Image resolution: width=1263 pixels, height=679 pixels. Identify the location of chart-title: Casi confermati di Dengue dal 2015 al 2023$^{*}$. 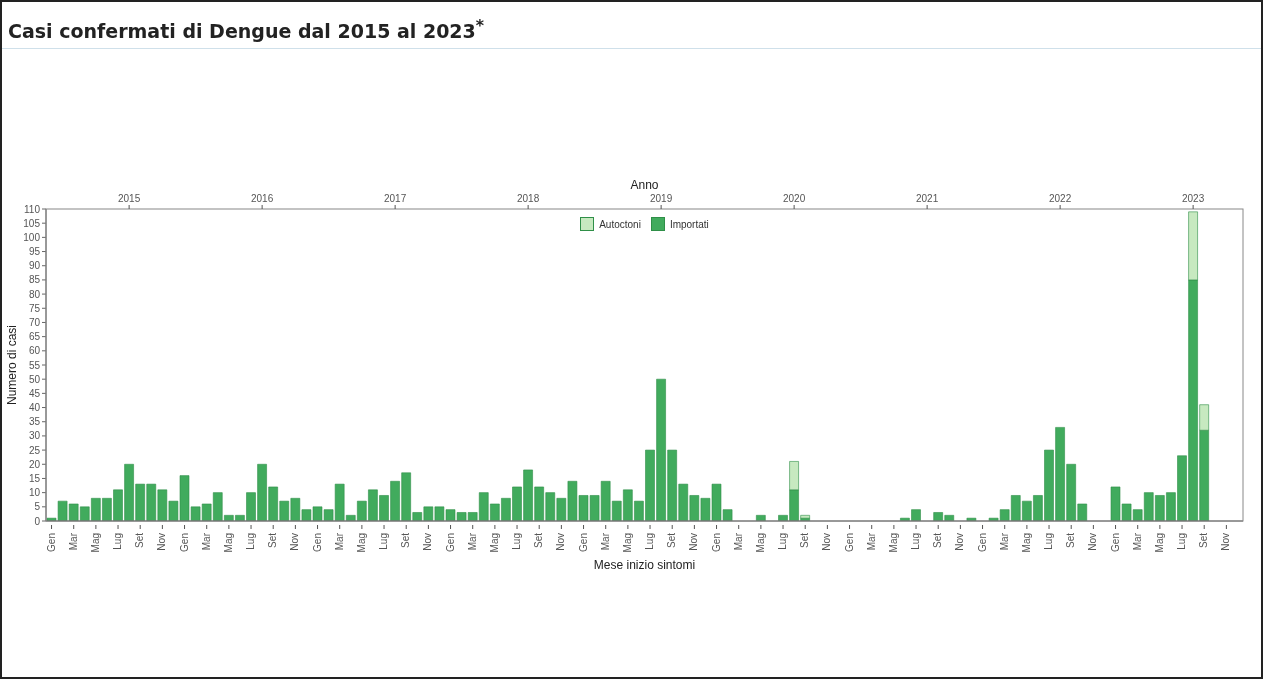
(246, 29).